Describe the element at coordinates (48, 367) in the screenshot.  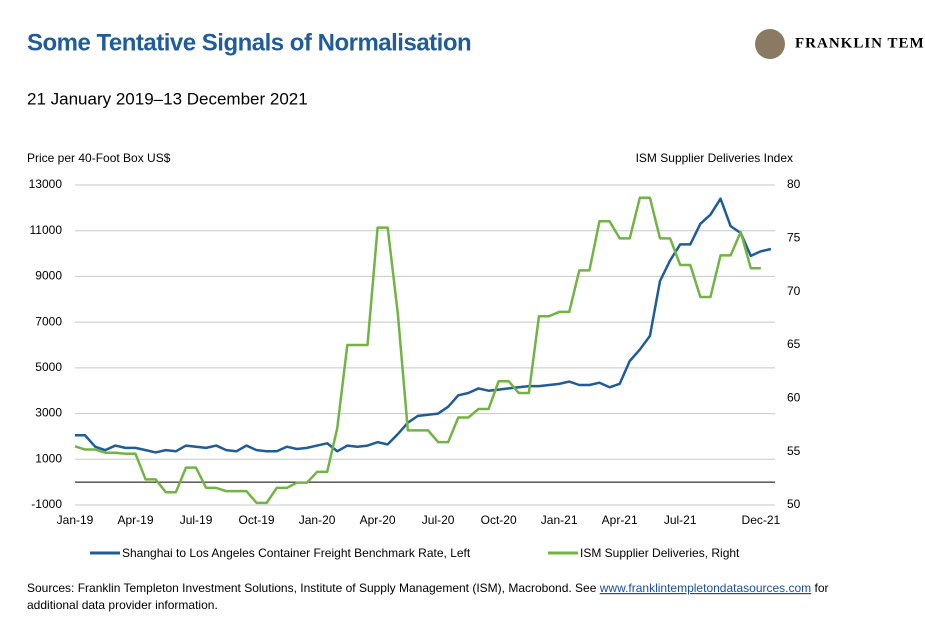
I see `y-tick-label: 5000` at that location.